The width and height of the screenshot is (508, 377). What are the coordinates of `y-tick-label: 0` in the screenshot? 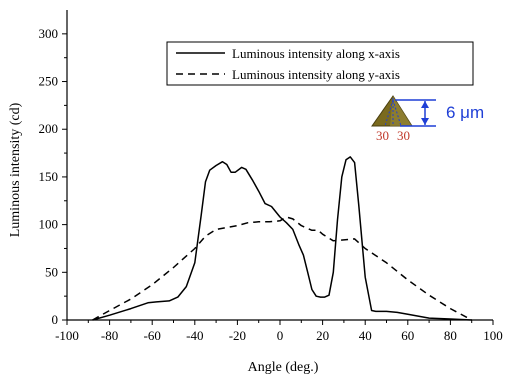 It's located at (55, 319).